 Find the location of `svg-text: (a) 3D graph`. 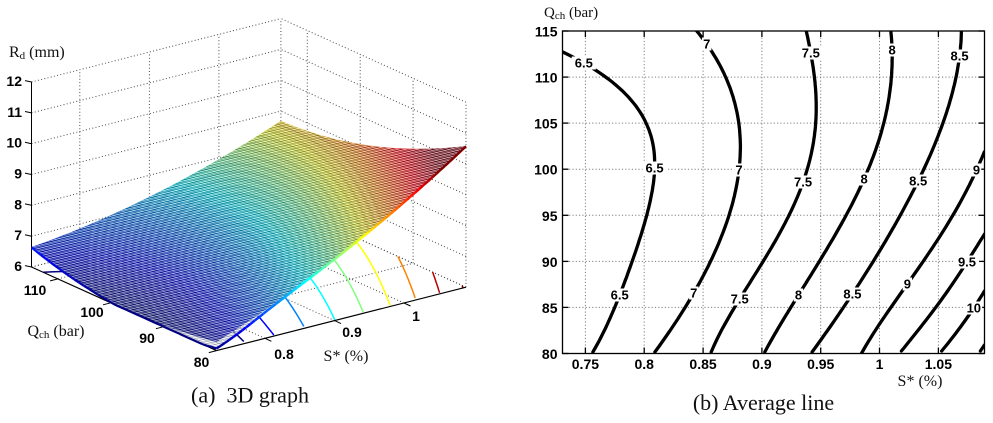

svg-text: (a) 3D graph is located at coordinates (250, 395).